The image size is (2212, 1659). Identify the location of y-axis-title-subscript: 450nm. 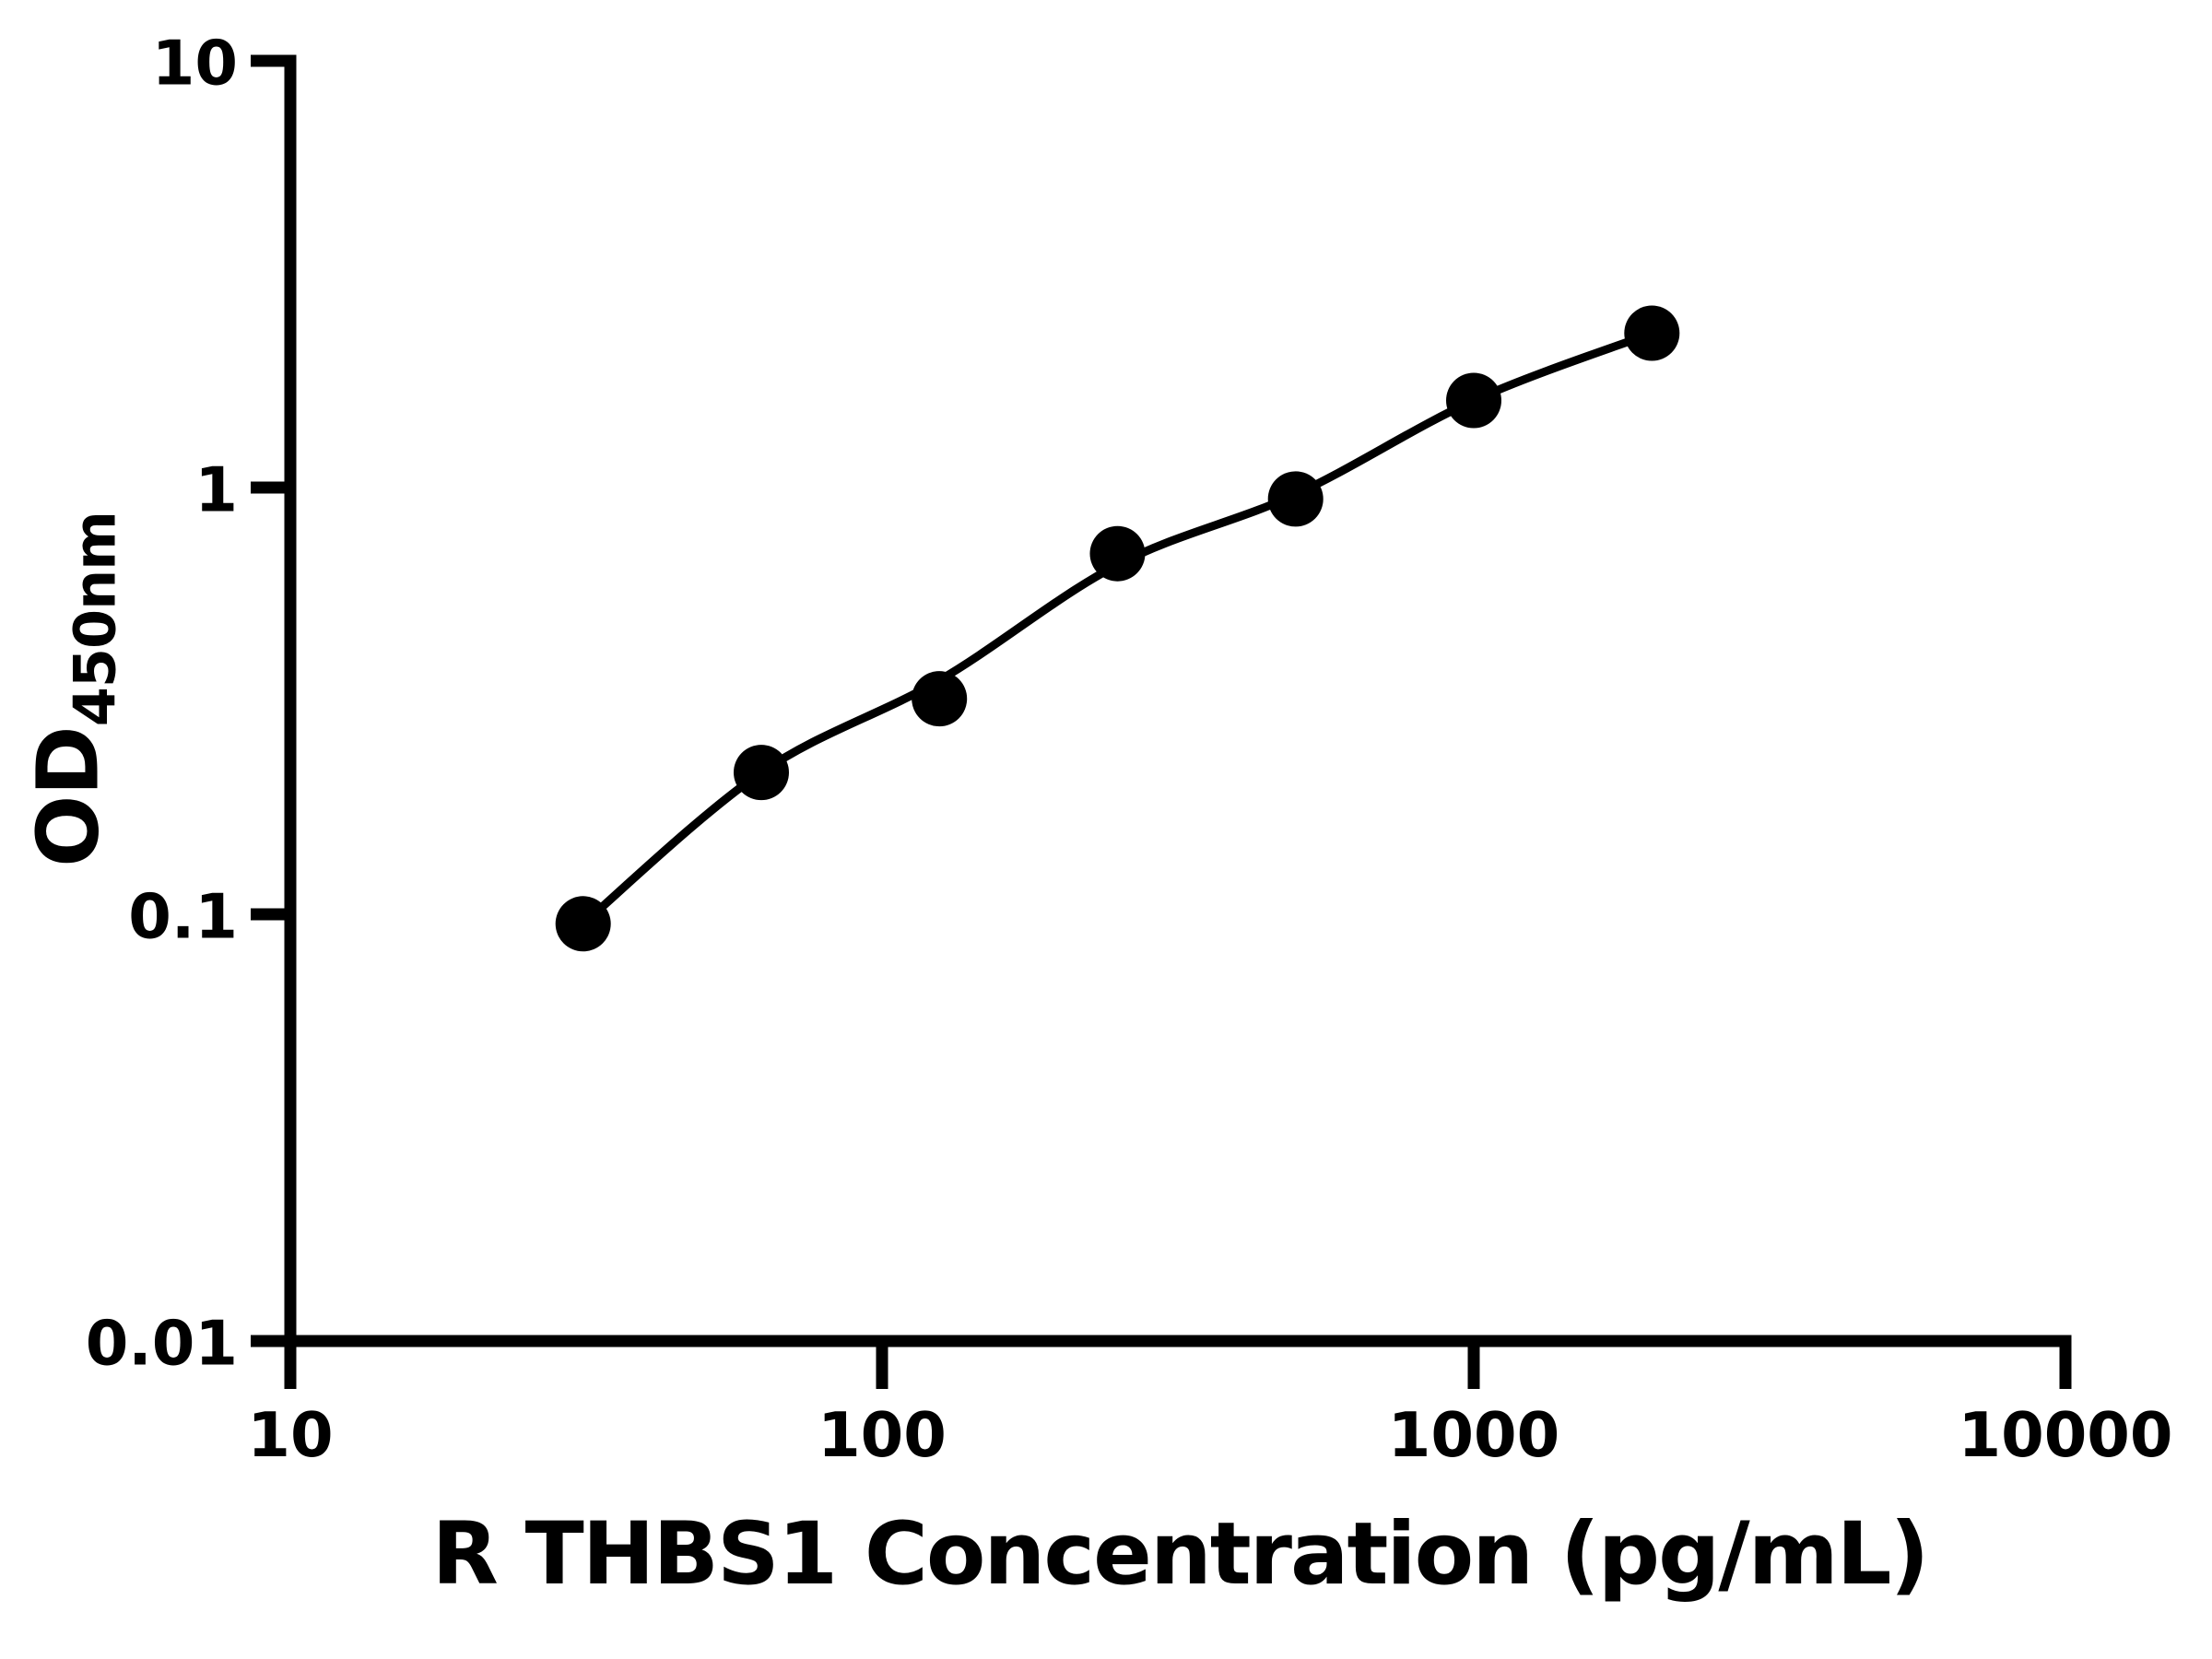
(95, 619).